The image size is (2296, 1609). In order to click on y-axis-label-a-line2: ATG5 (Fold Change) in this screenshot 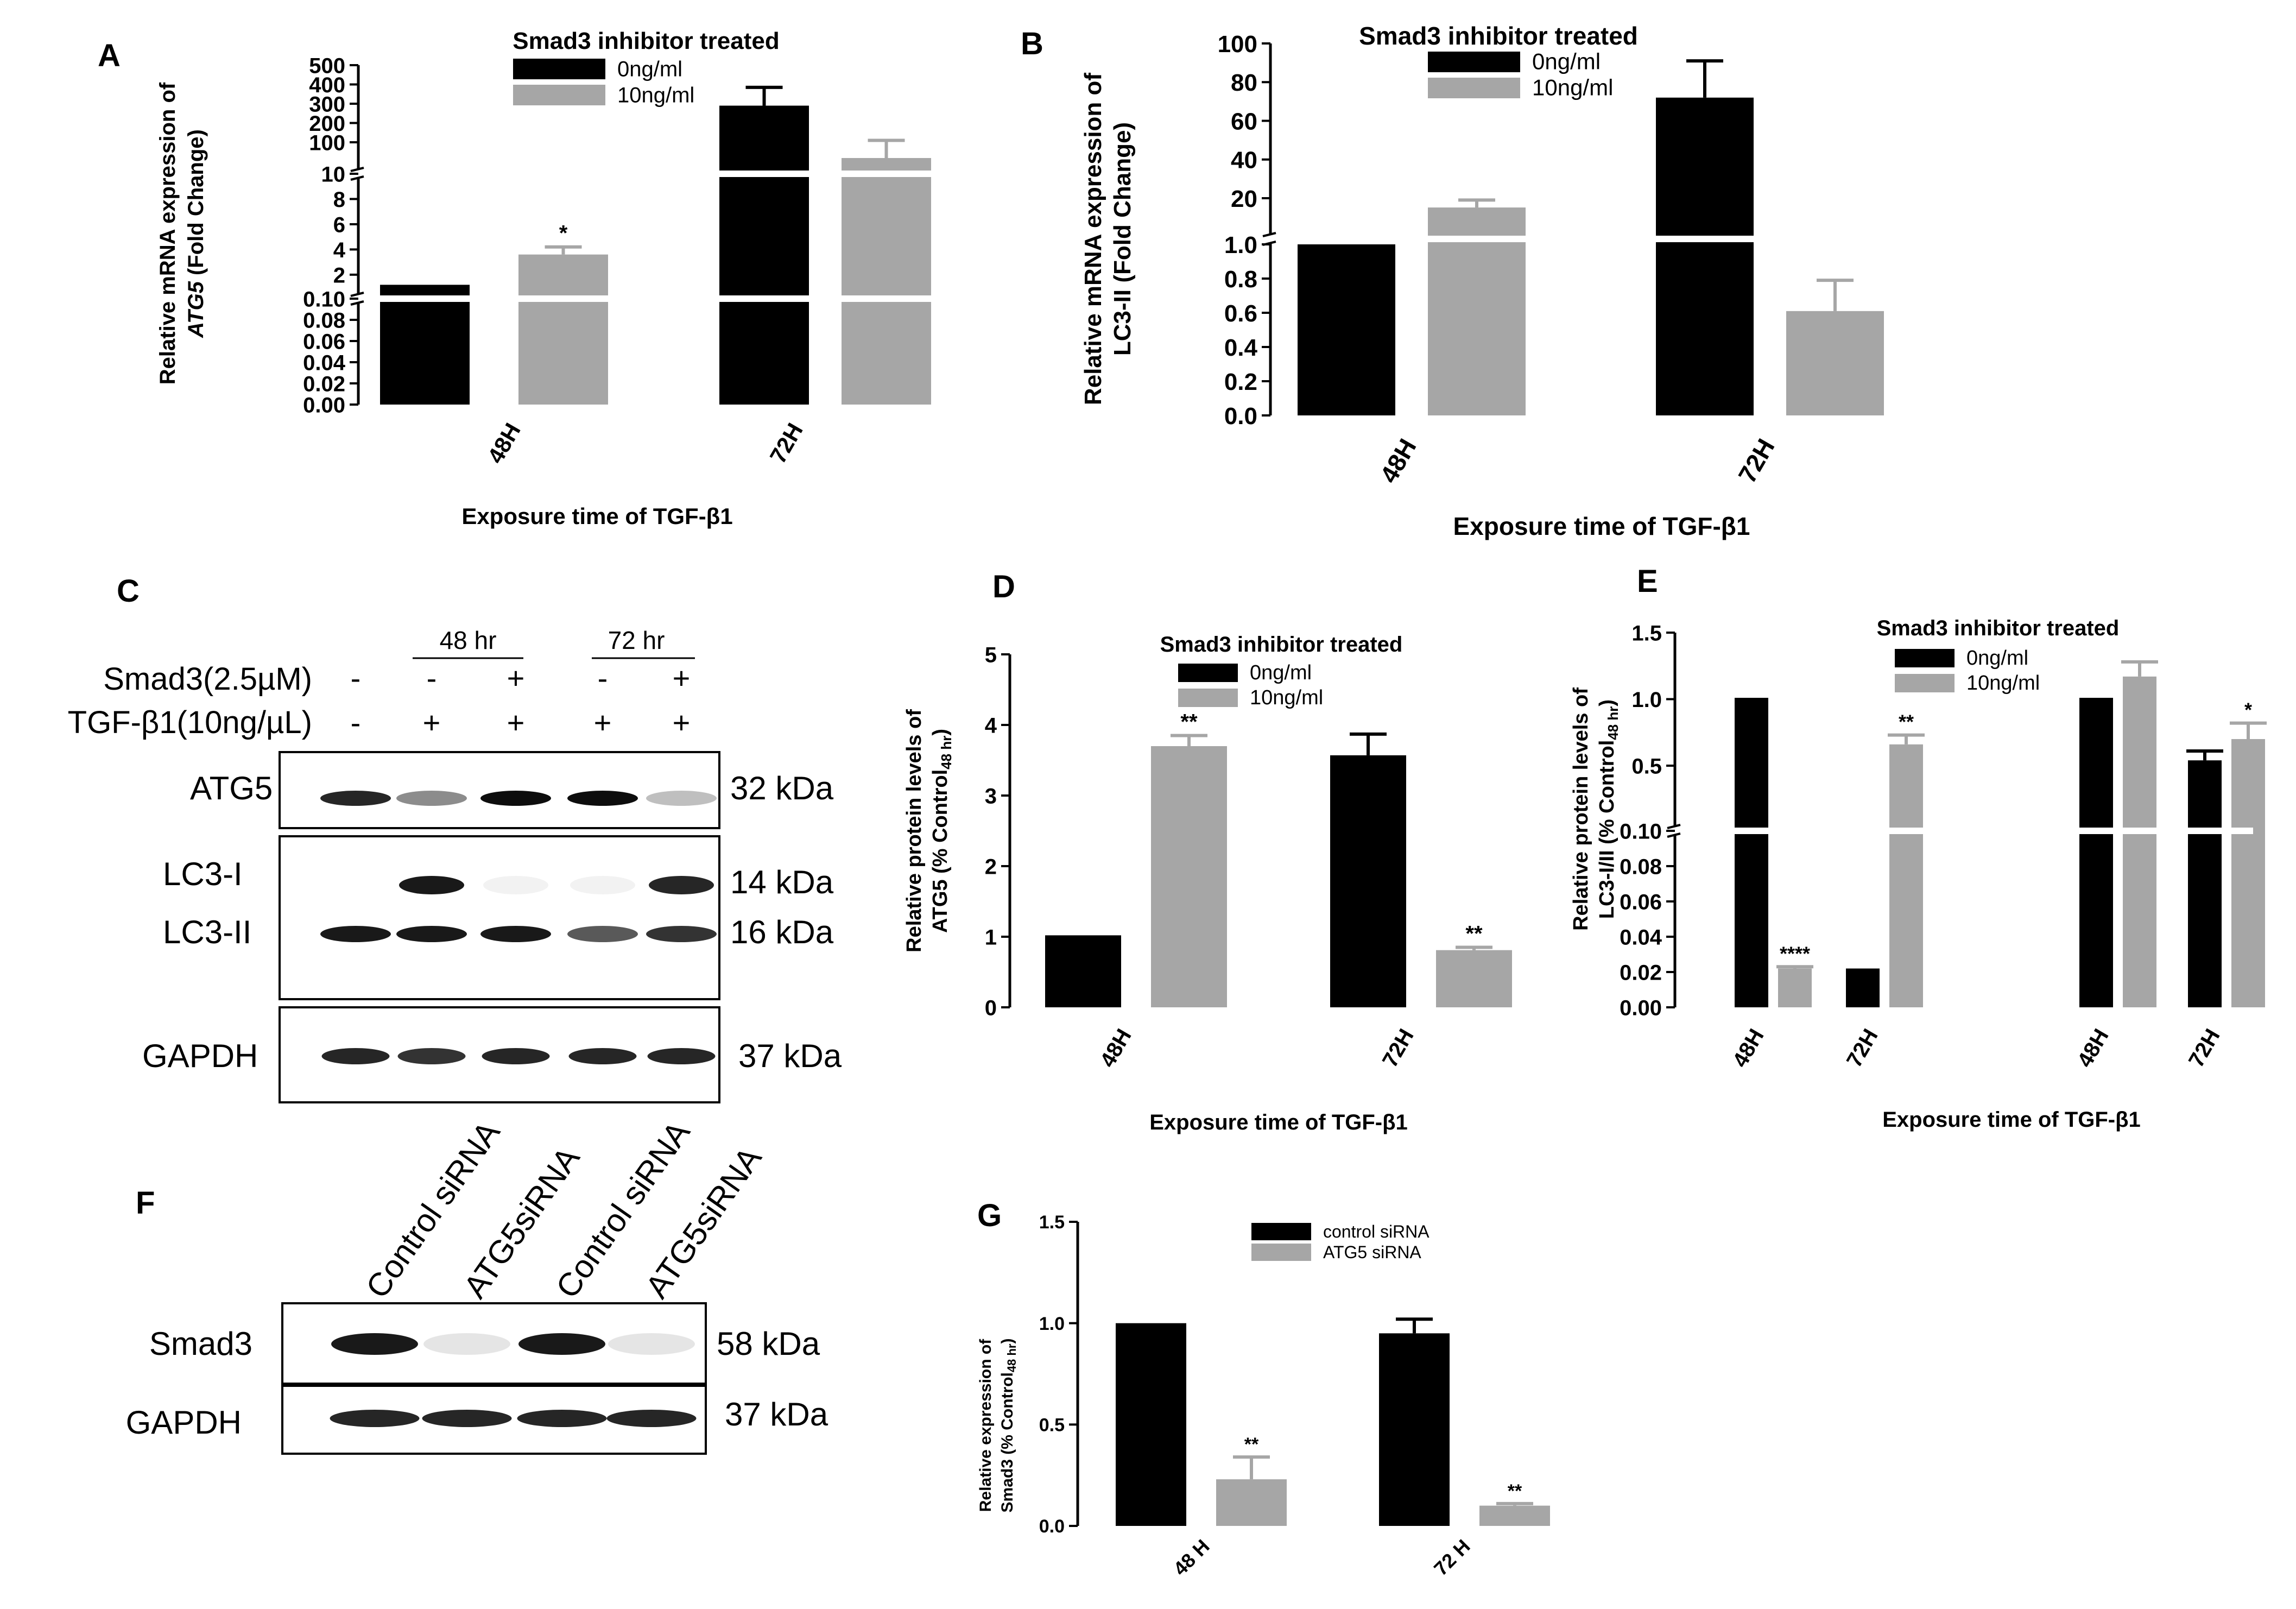, I will do `click(196, 233)`.